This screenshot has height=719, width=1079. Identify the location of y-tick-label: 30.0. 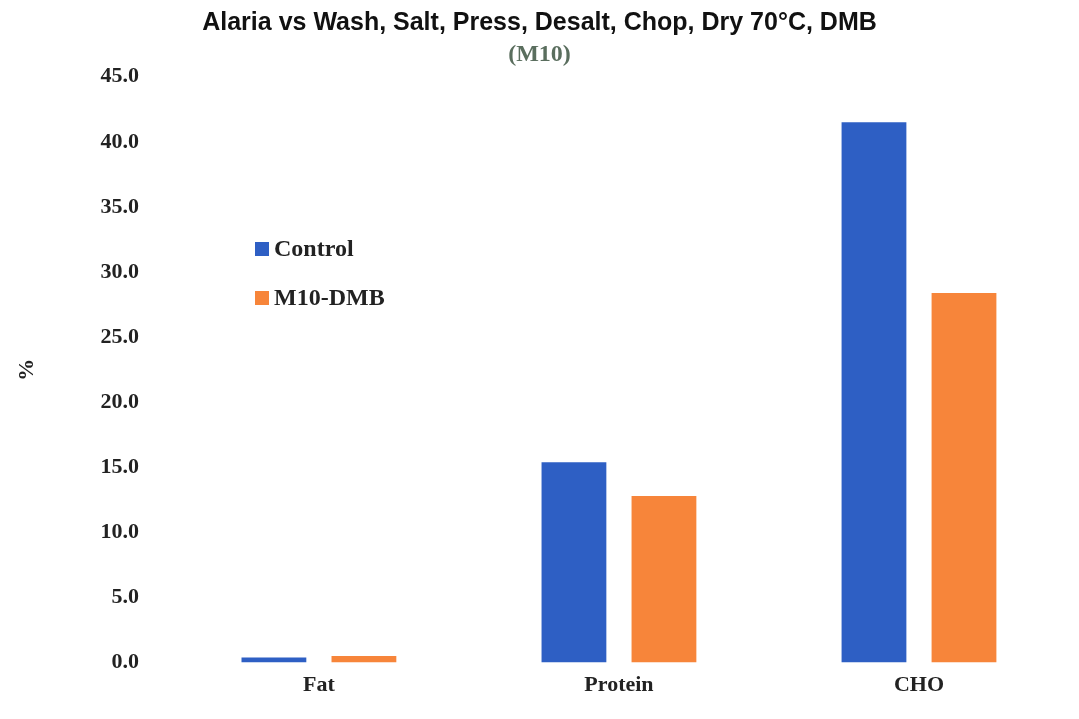
(119, 270).